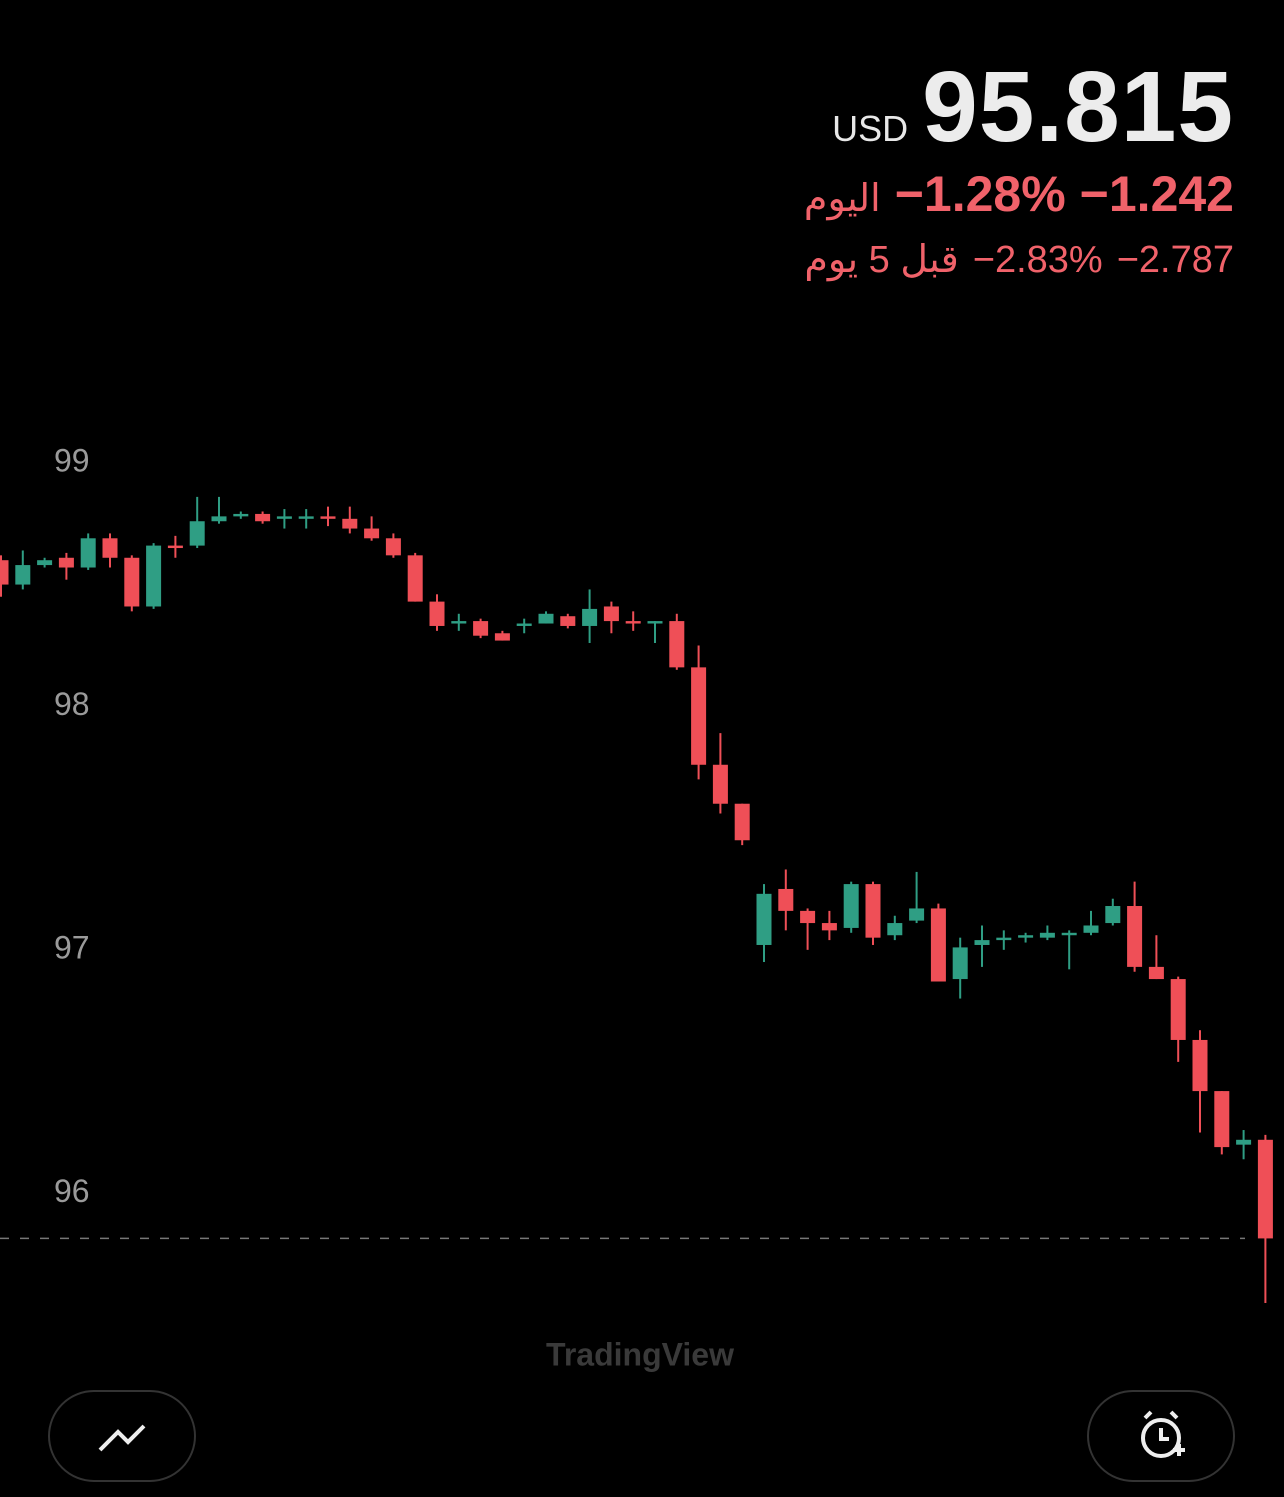 The height and width of the screenshot is (1497, 1284). I want to click on week-change: −2.787, so click(1175, 260).